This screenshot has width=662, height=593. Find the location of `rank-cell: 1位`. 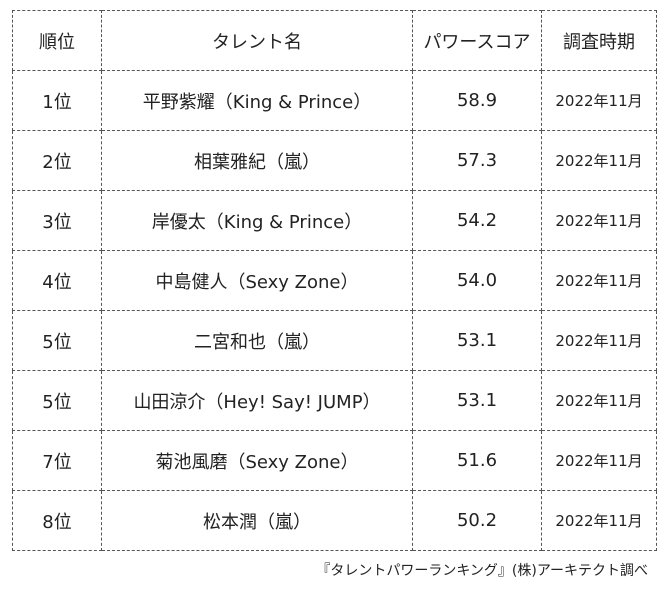

rank-cell: 1位 is located at coordinates (57, 100).